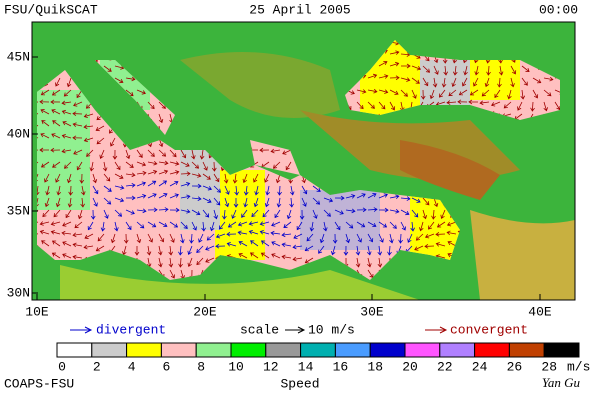 This screenshot has height=400, width=600. Describe the element at coordinates (18, 133) in the screenshot. I see `lat-label: 40N` at that location.